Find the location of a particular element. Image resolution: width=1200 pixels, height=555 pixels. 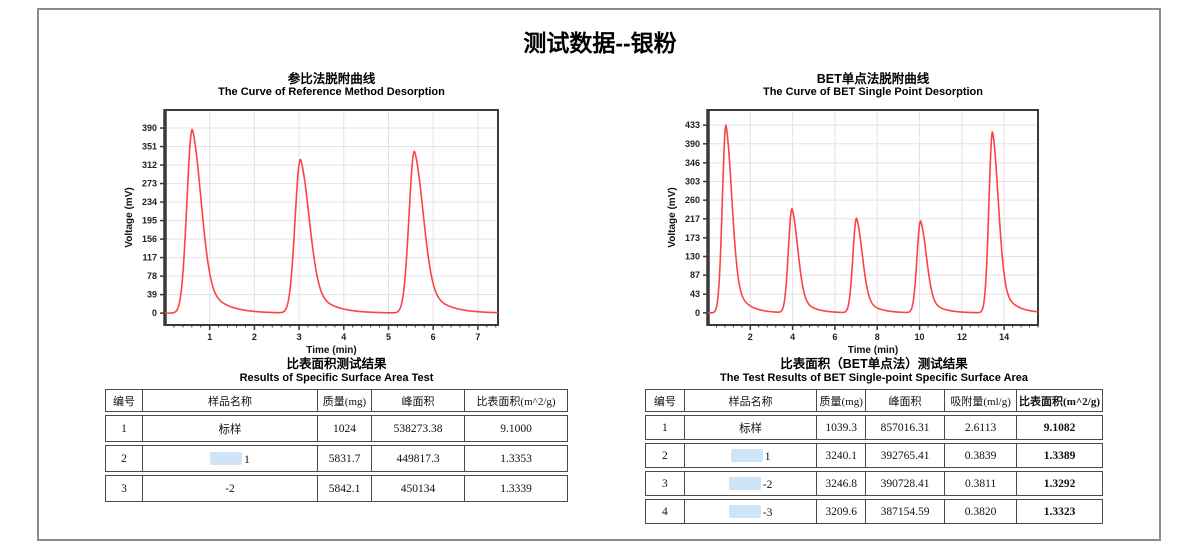

svg-text: 1 is located at coordinates (209, 337).